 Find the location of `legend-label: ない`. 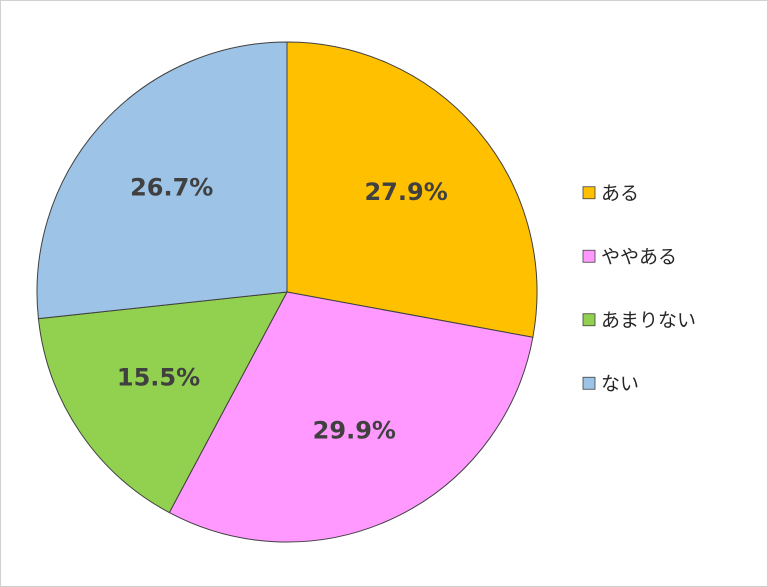

legend-label: ない is located at coordinates (620, 384).